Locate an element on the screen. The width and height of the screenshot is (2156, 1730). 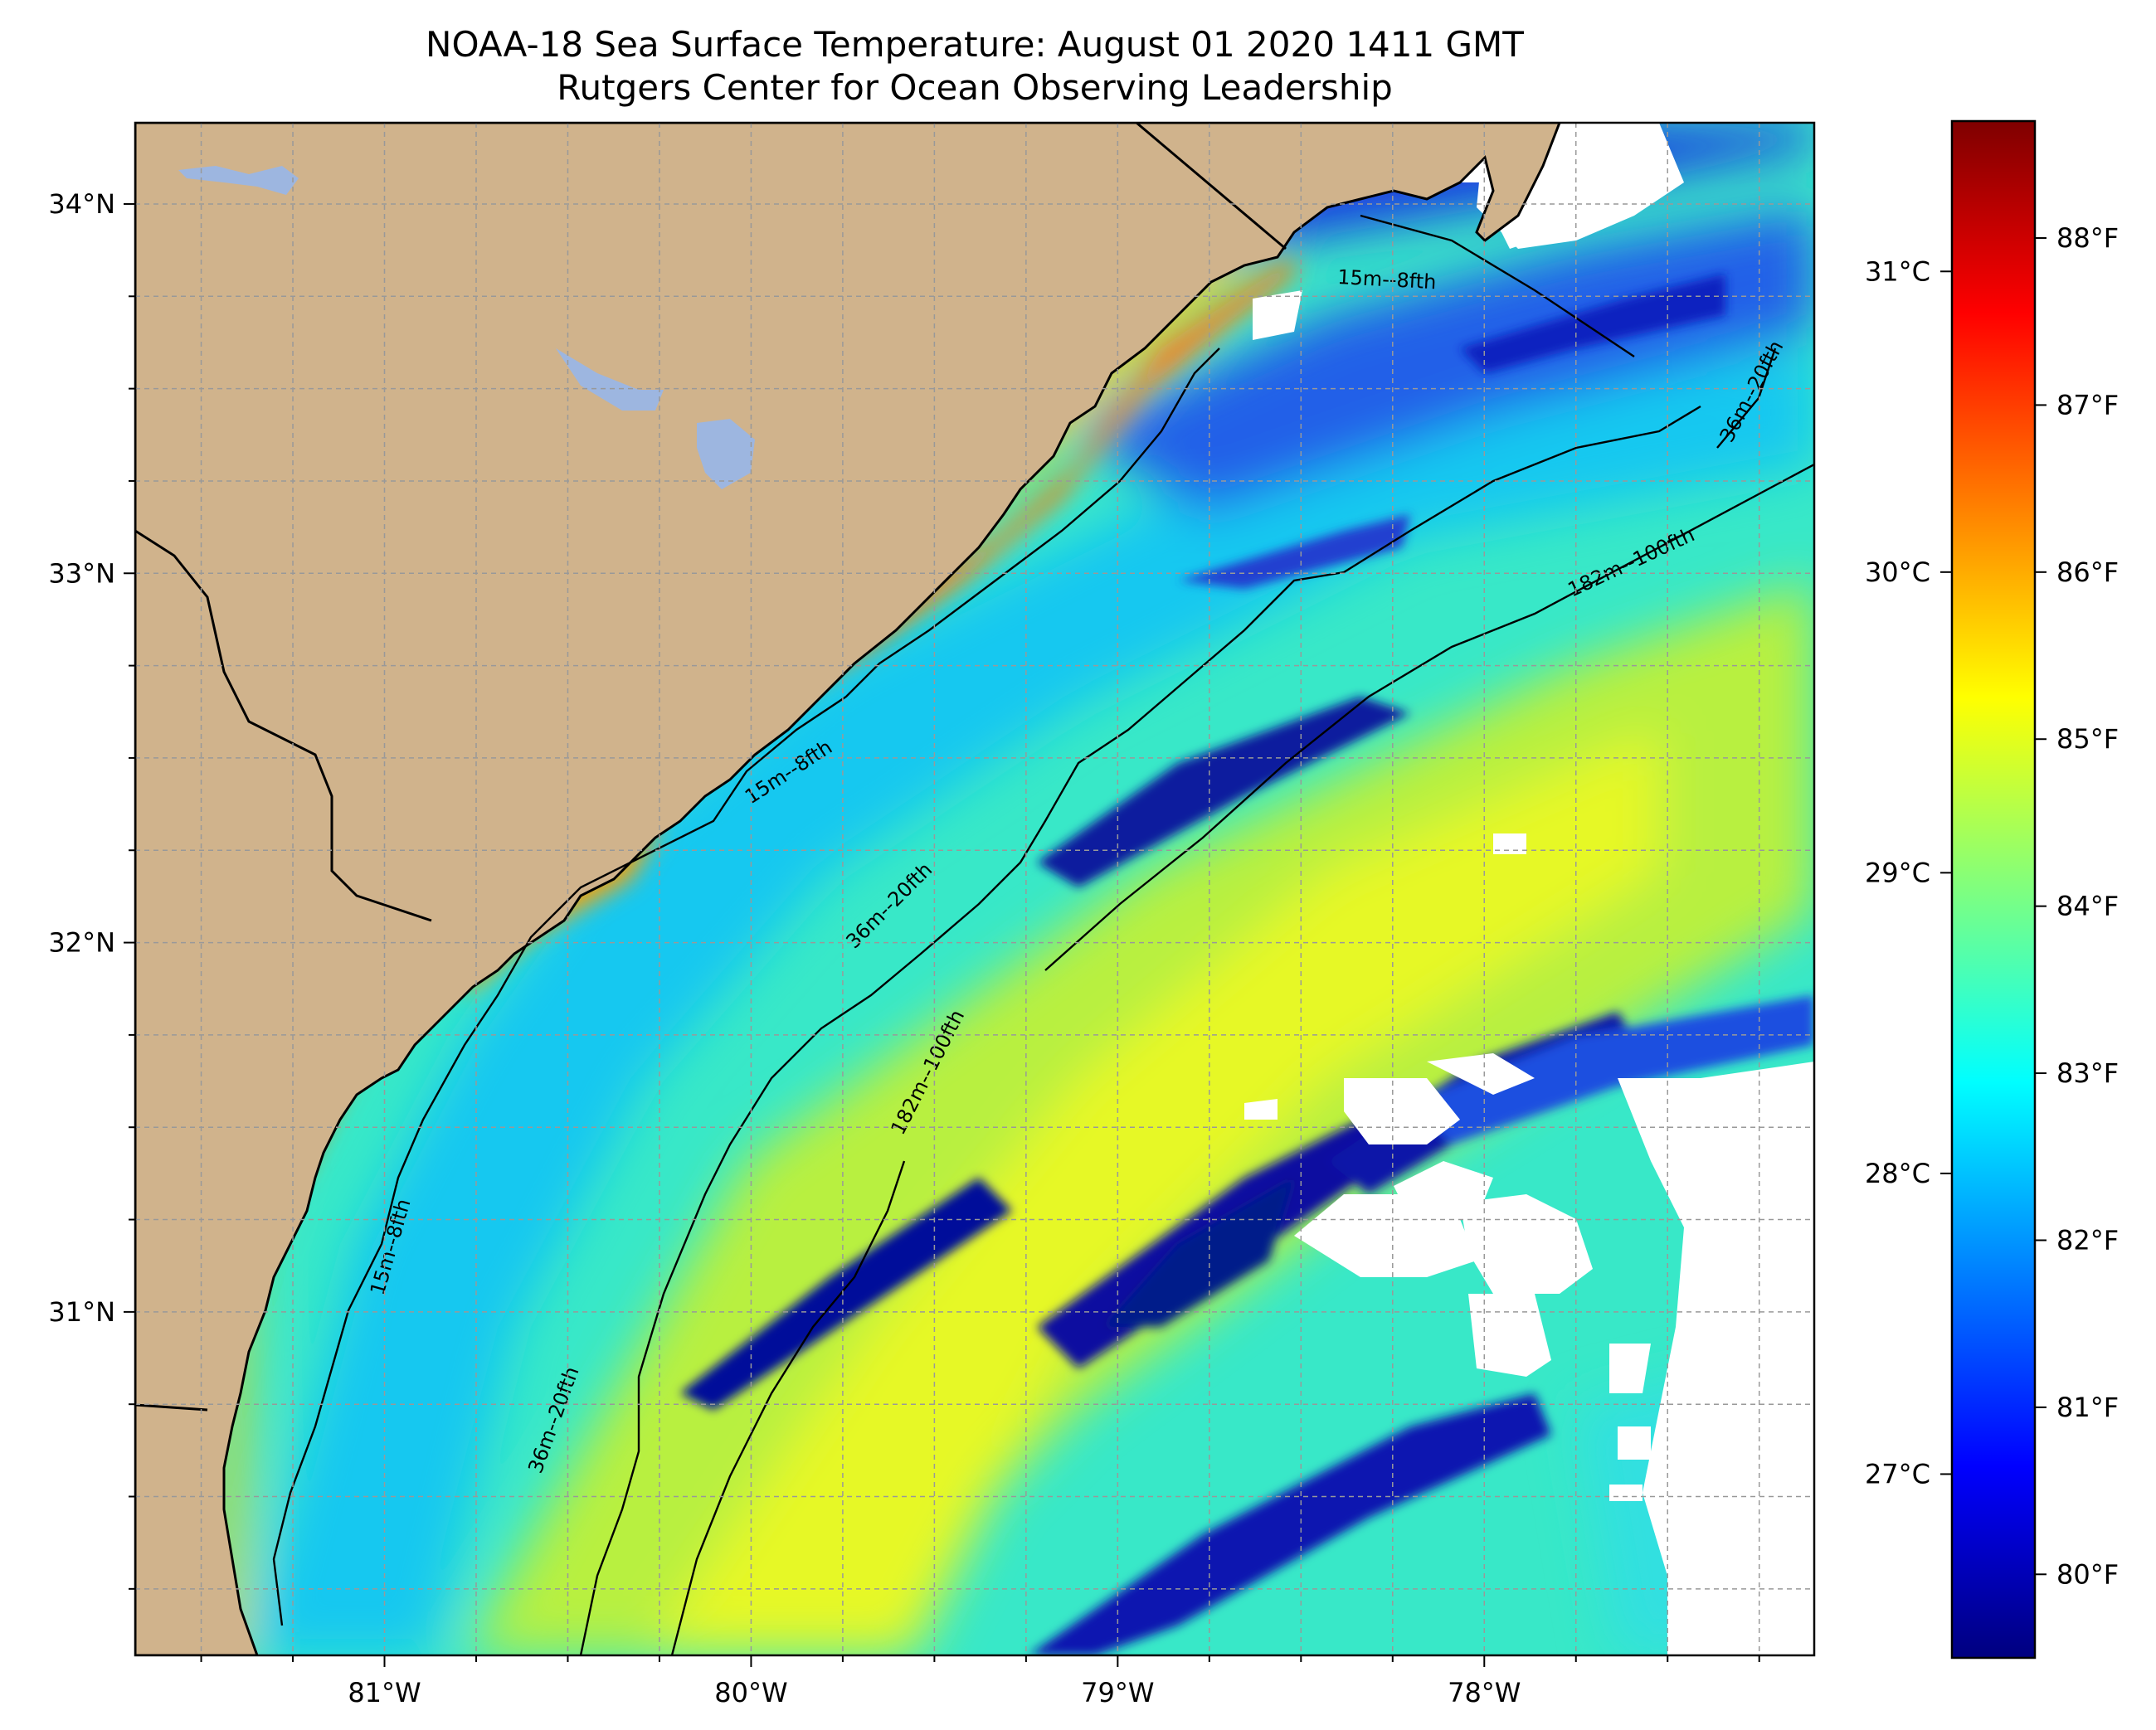
colorbar-c-label: 29°C is located at coordinates (1897, 872).